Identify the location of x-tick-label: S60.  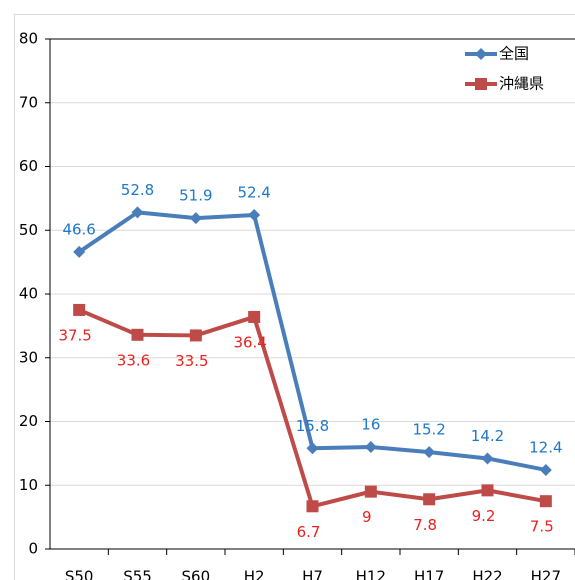
(196, 574).